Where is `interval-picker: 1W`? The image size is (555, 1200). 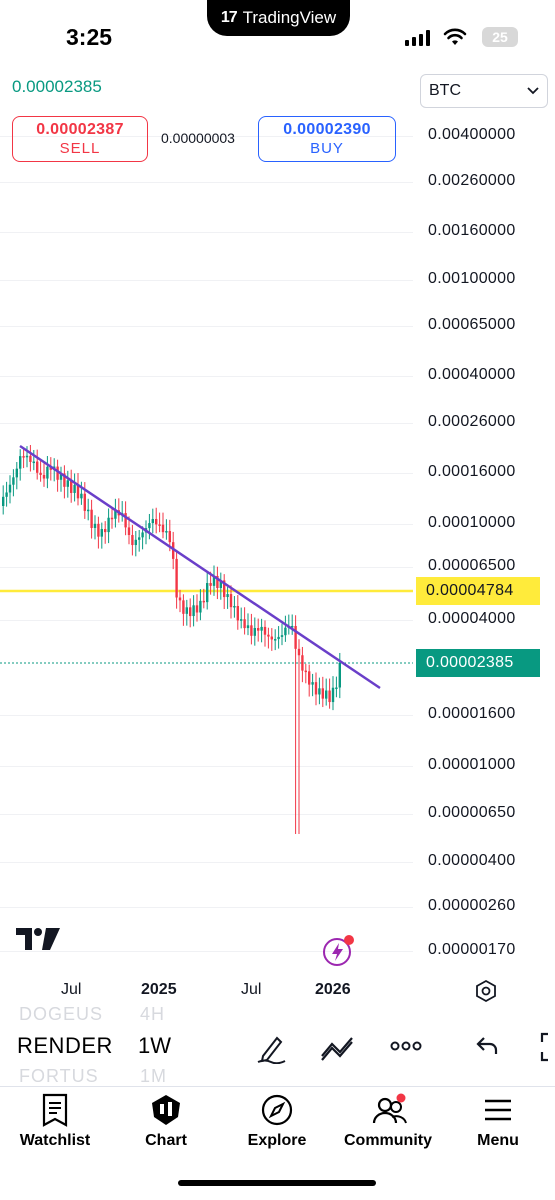 interval-picker: 1W is located at coordinates (154, 1045).